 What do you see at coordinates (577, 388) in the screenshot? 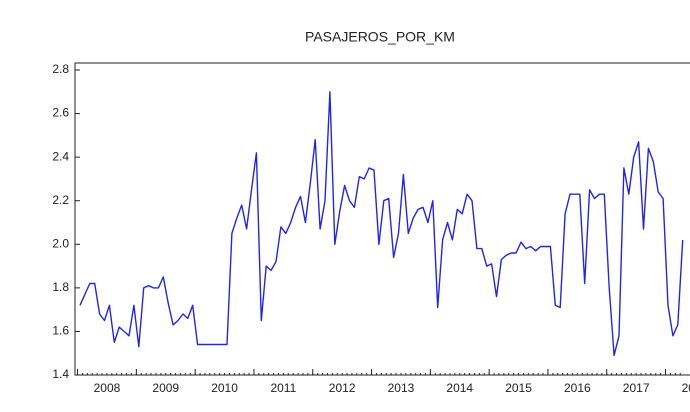
I see `x-tick-label: 2016` at bounding box center [577, 388].